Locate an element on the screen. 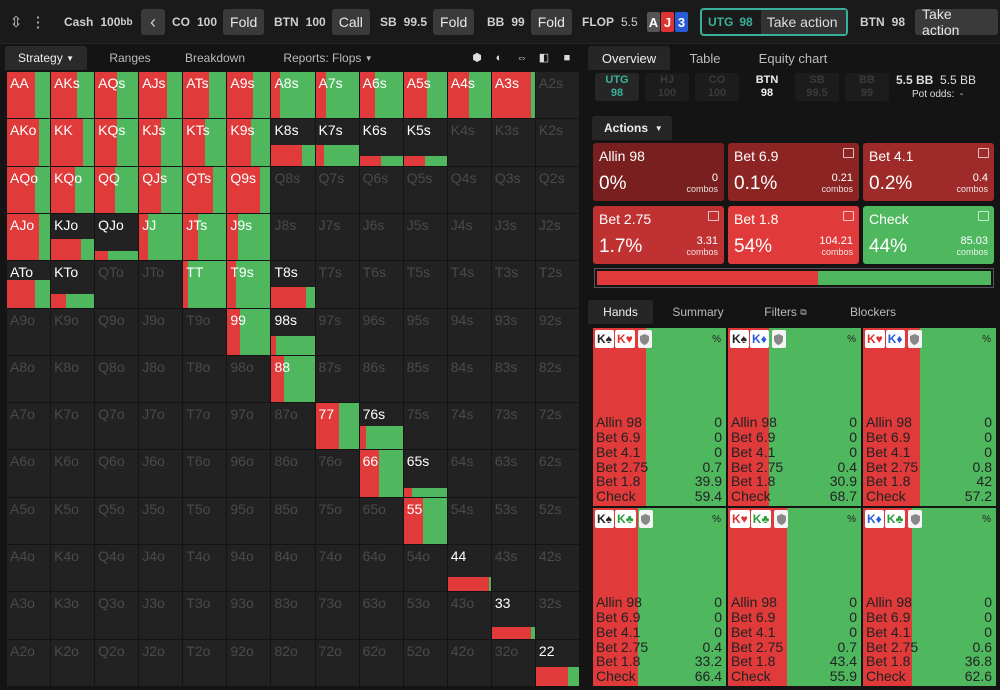 The height and width of the screenshot is (690, 1000). hand-cell: AJo is located at coordinates (29, 237).